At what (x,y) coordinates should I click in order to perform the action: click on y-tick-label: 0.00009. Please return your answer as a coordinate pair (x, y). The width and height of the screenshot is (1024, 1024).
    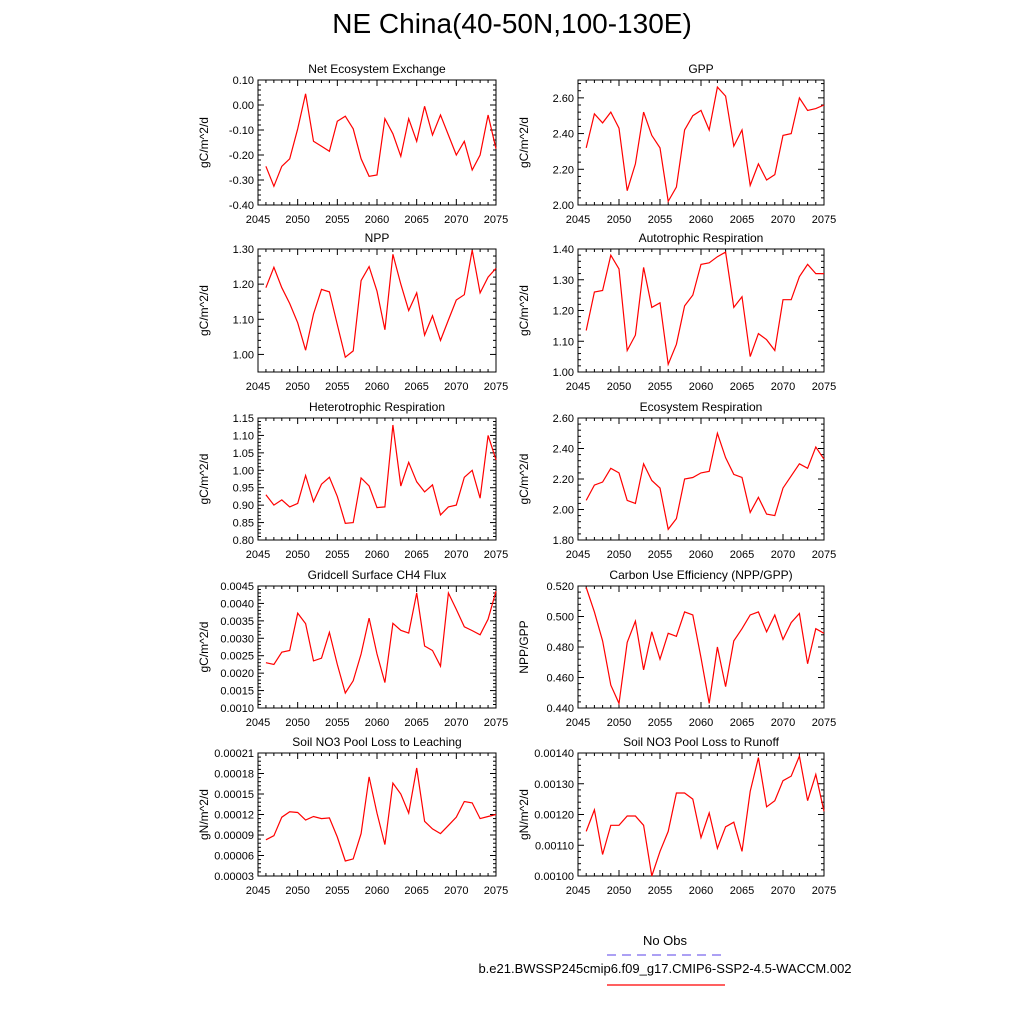
    Looking at the image, I should click on (234, 836).